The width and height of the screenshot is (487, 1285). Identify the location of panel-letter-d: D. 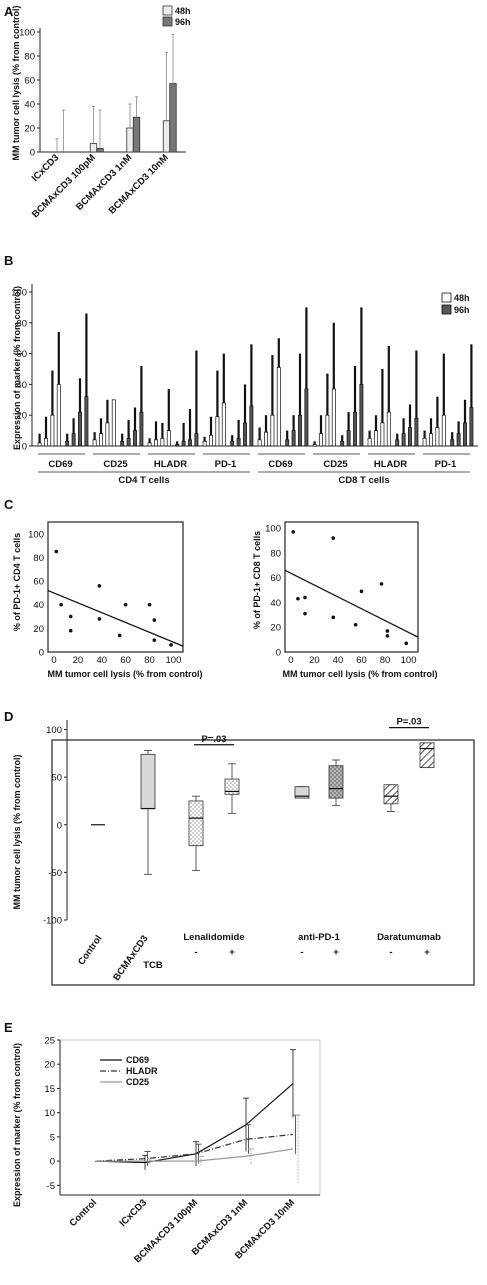
(8, 716).